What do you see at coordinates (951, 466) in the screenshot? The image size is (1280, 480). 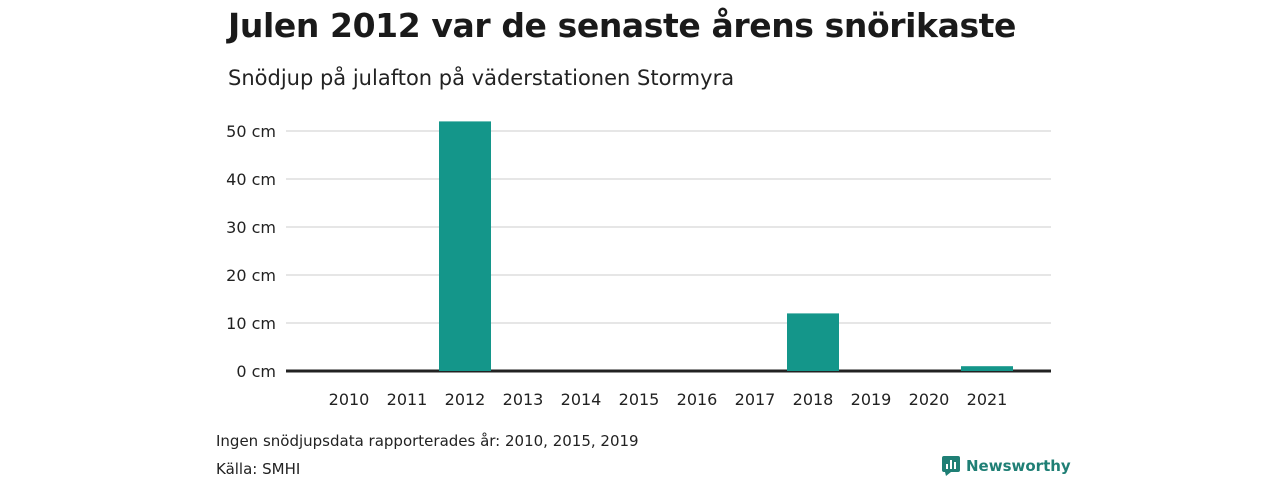 I see `newsworthy-logo-icon` at bounding box center [951, 466].